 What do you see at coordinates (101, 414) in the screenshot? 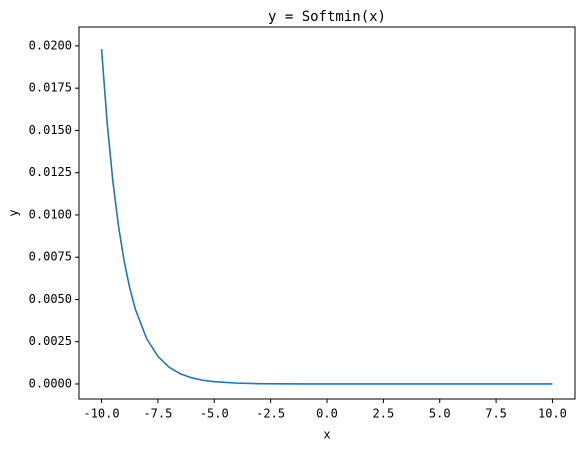
I see `x-tick-label: -10.0` at bounding box center [101, 414].